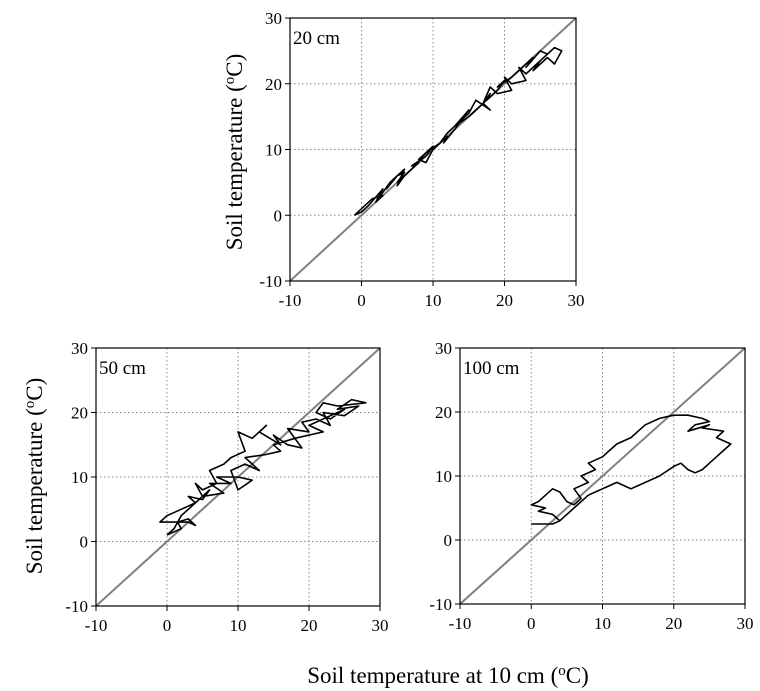  What do you see at coordinates (316, 38) in the screenshot?
I see `panel-depth-label: 20 cm` at bounding box center [316, 38].